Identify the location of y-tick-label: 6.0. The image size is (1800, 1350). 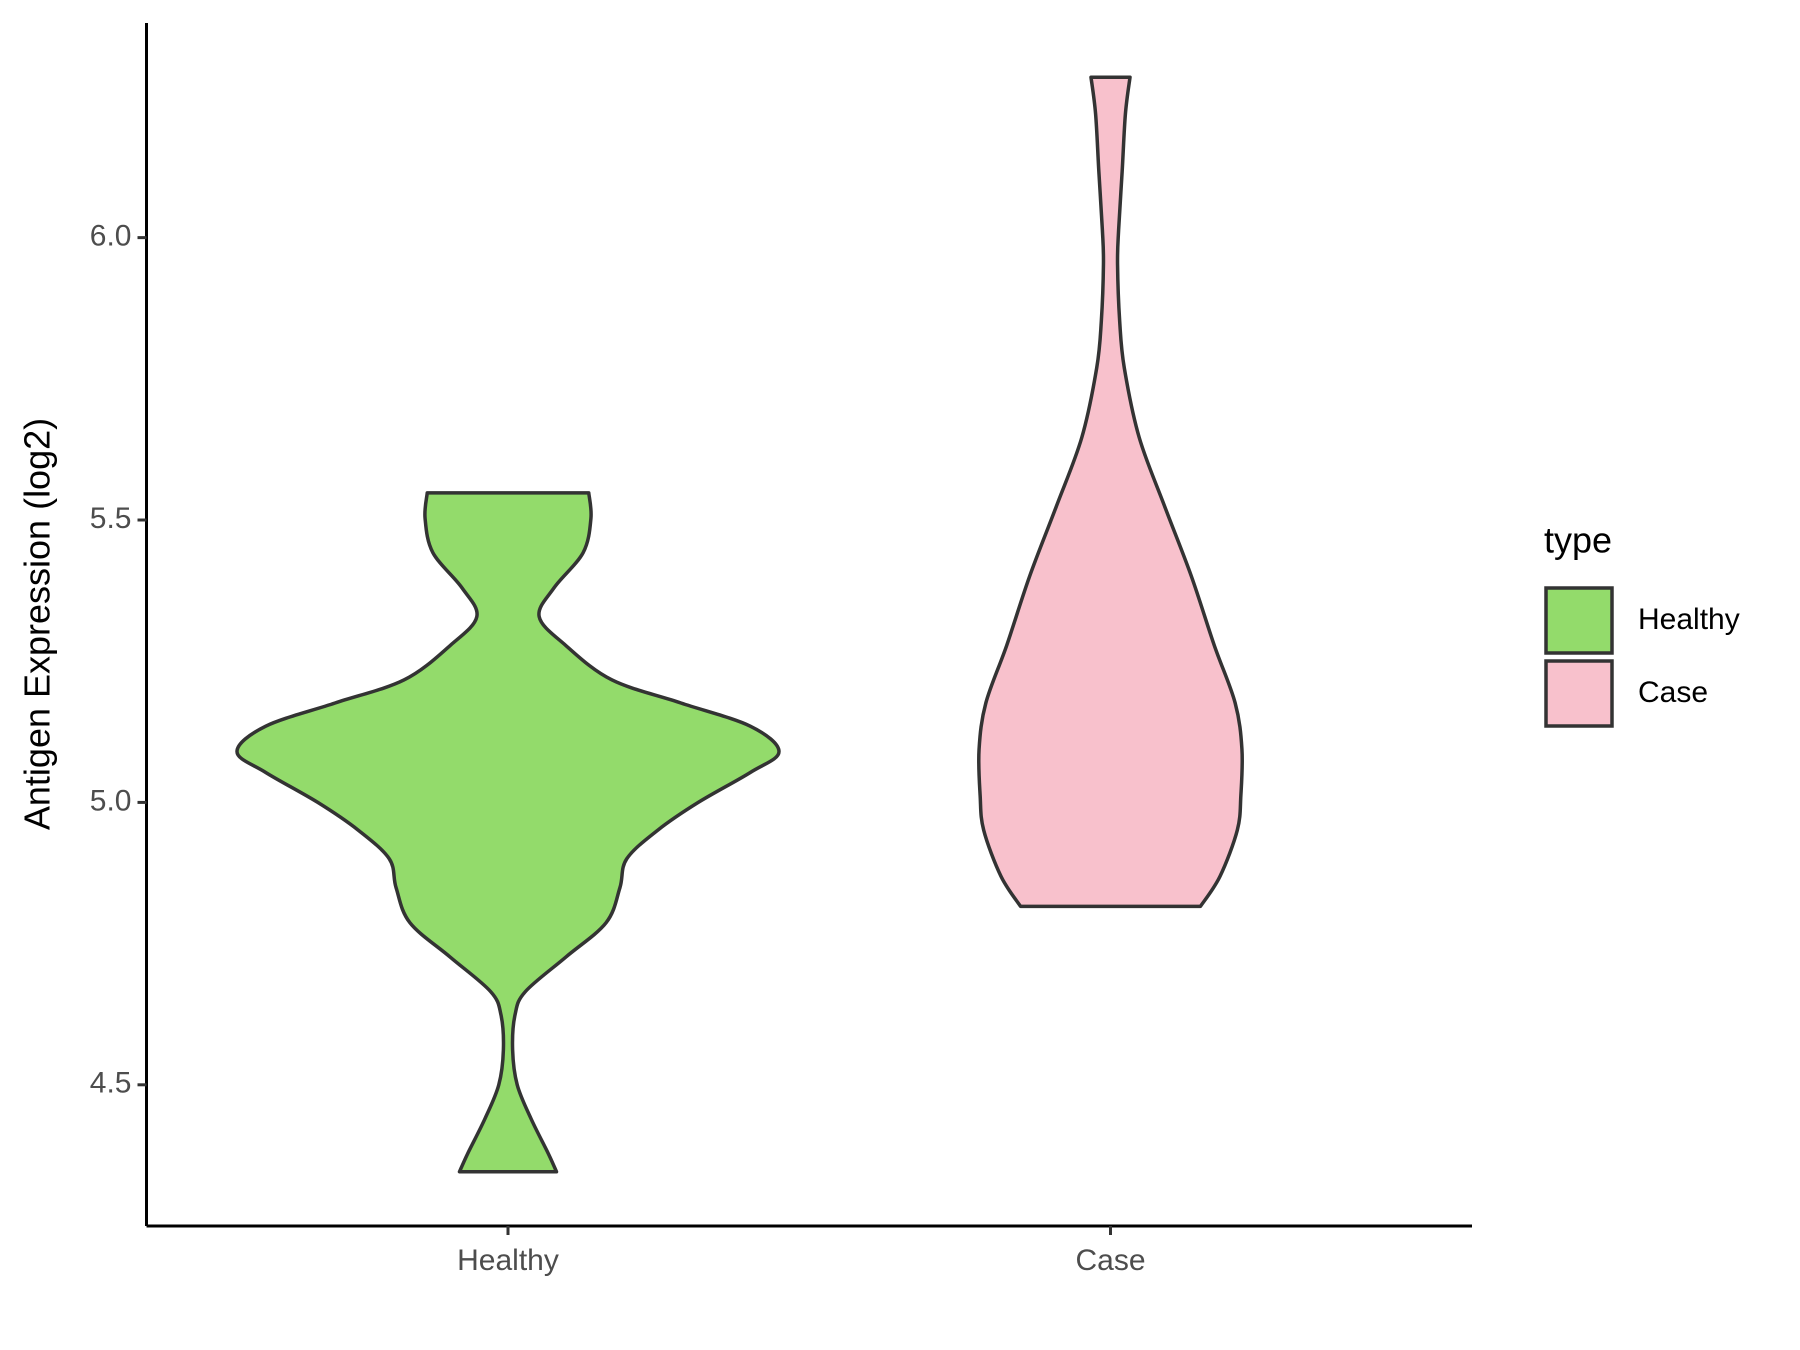
(111, 236).